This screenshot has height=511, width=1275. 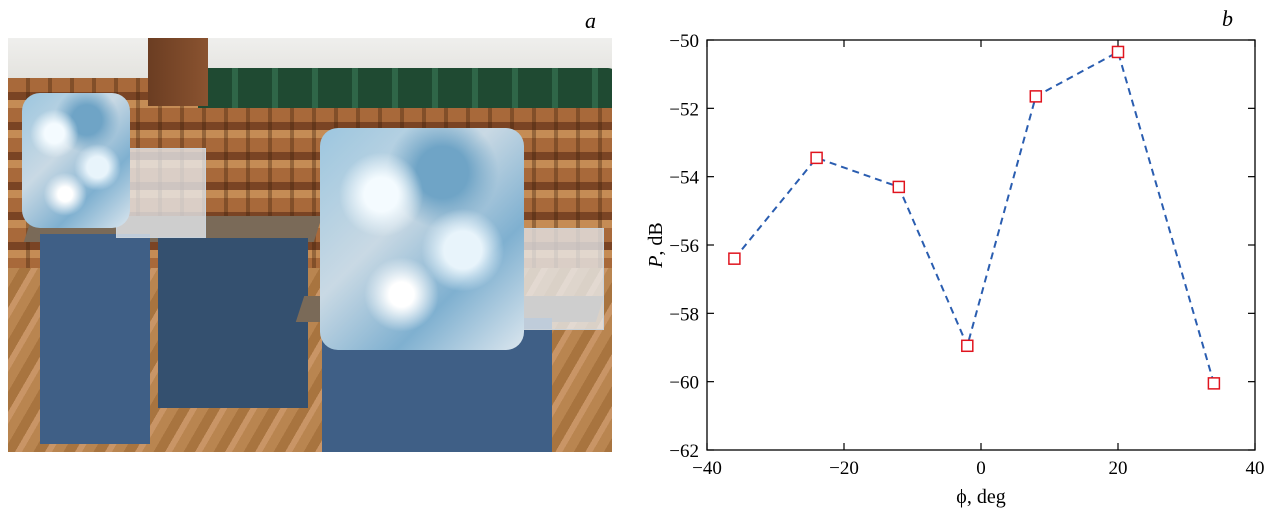 What do you see at coordinates (95, 339) in the screenshot?
I see `photo-desk-left` at bounding box center [95, 339].